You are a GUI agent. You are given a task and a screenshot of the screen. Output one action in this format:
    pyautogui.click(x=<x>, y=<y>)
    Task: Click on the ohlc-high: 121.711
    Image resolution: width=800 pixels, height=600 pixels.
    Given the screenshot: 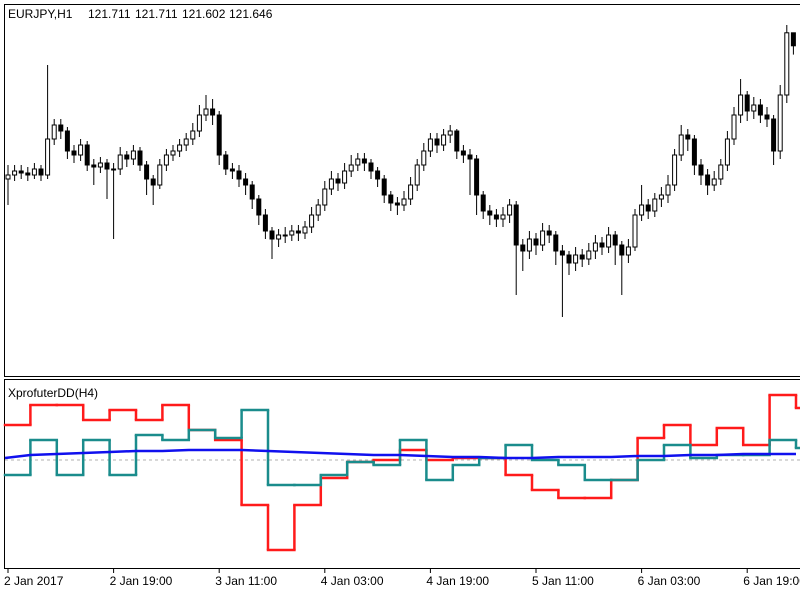 What is the action you would take?
    pyautogui.click(x=156, y=14)
    